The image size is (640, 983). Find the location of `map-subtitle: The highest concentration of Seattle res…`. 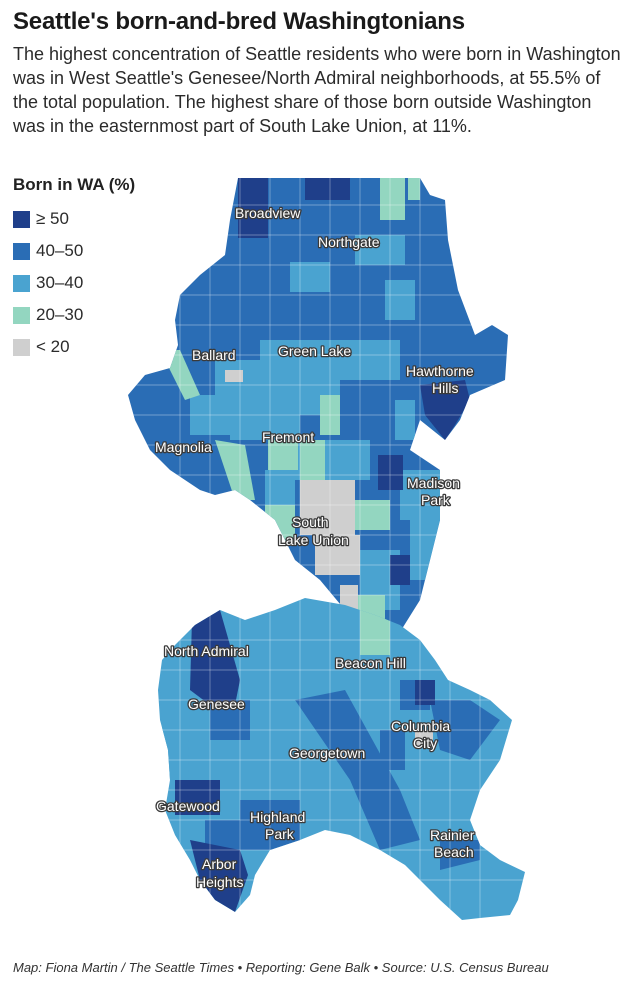

map-subtitle: The highest concentration of Seattle res… is located at coordinates (317, 90).